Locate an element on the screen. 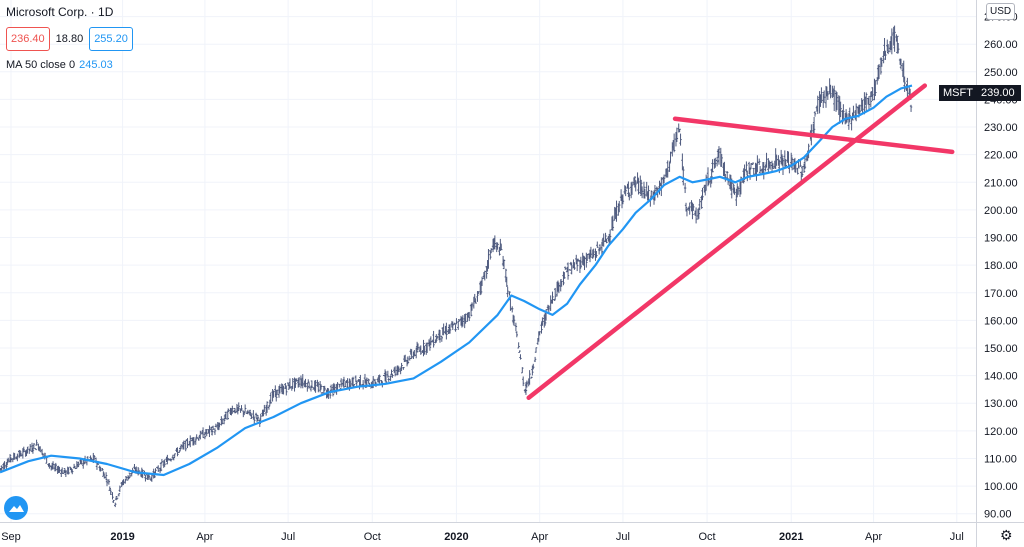 The width and height of the screenshot is (1024, 547). legend-ohlc-row: 236.40 18.80 255.20 is located at coordinates (69, 39).